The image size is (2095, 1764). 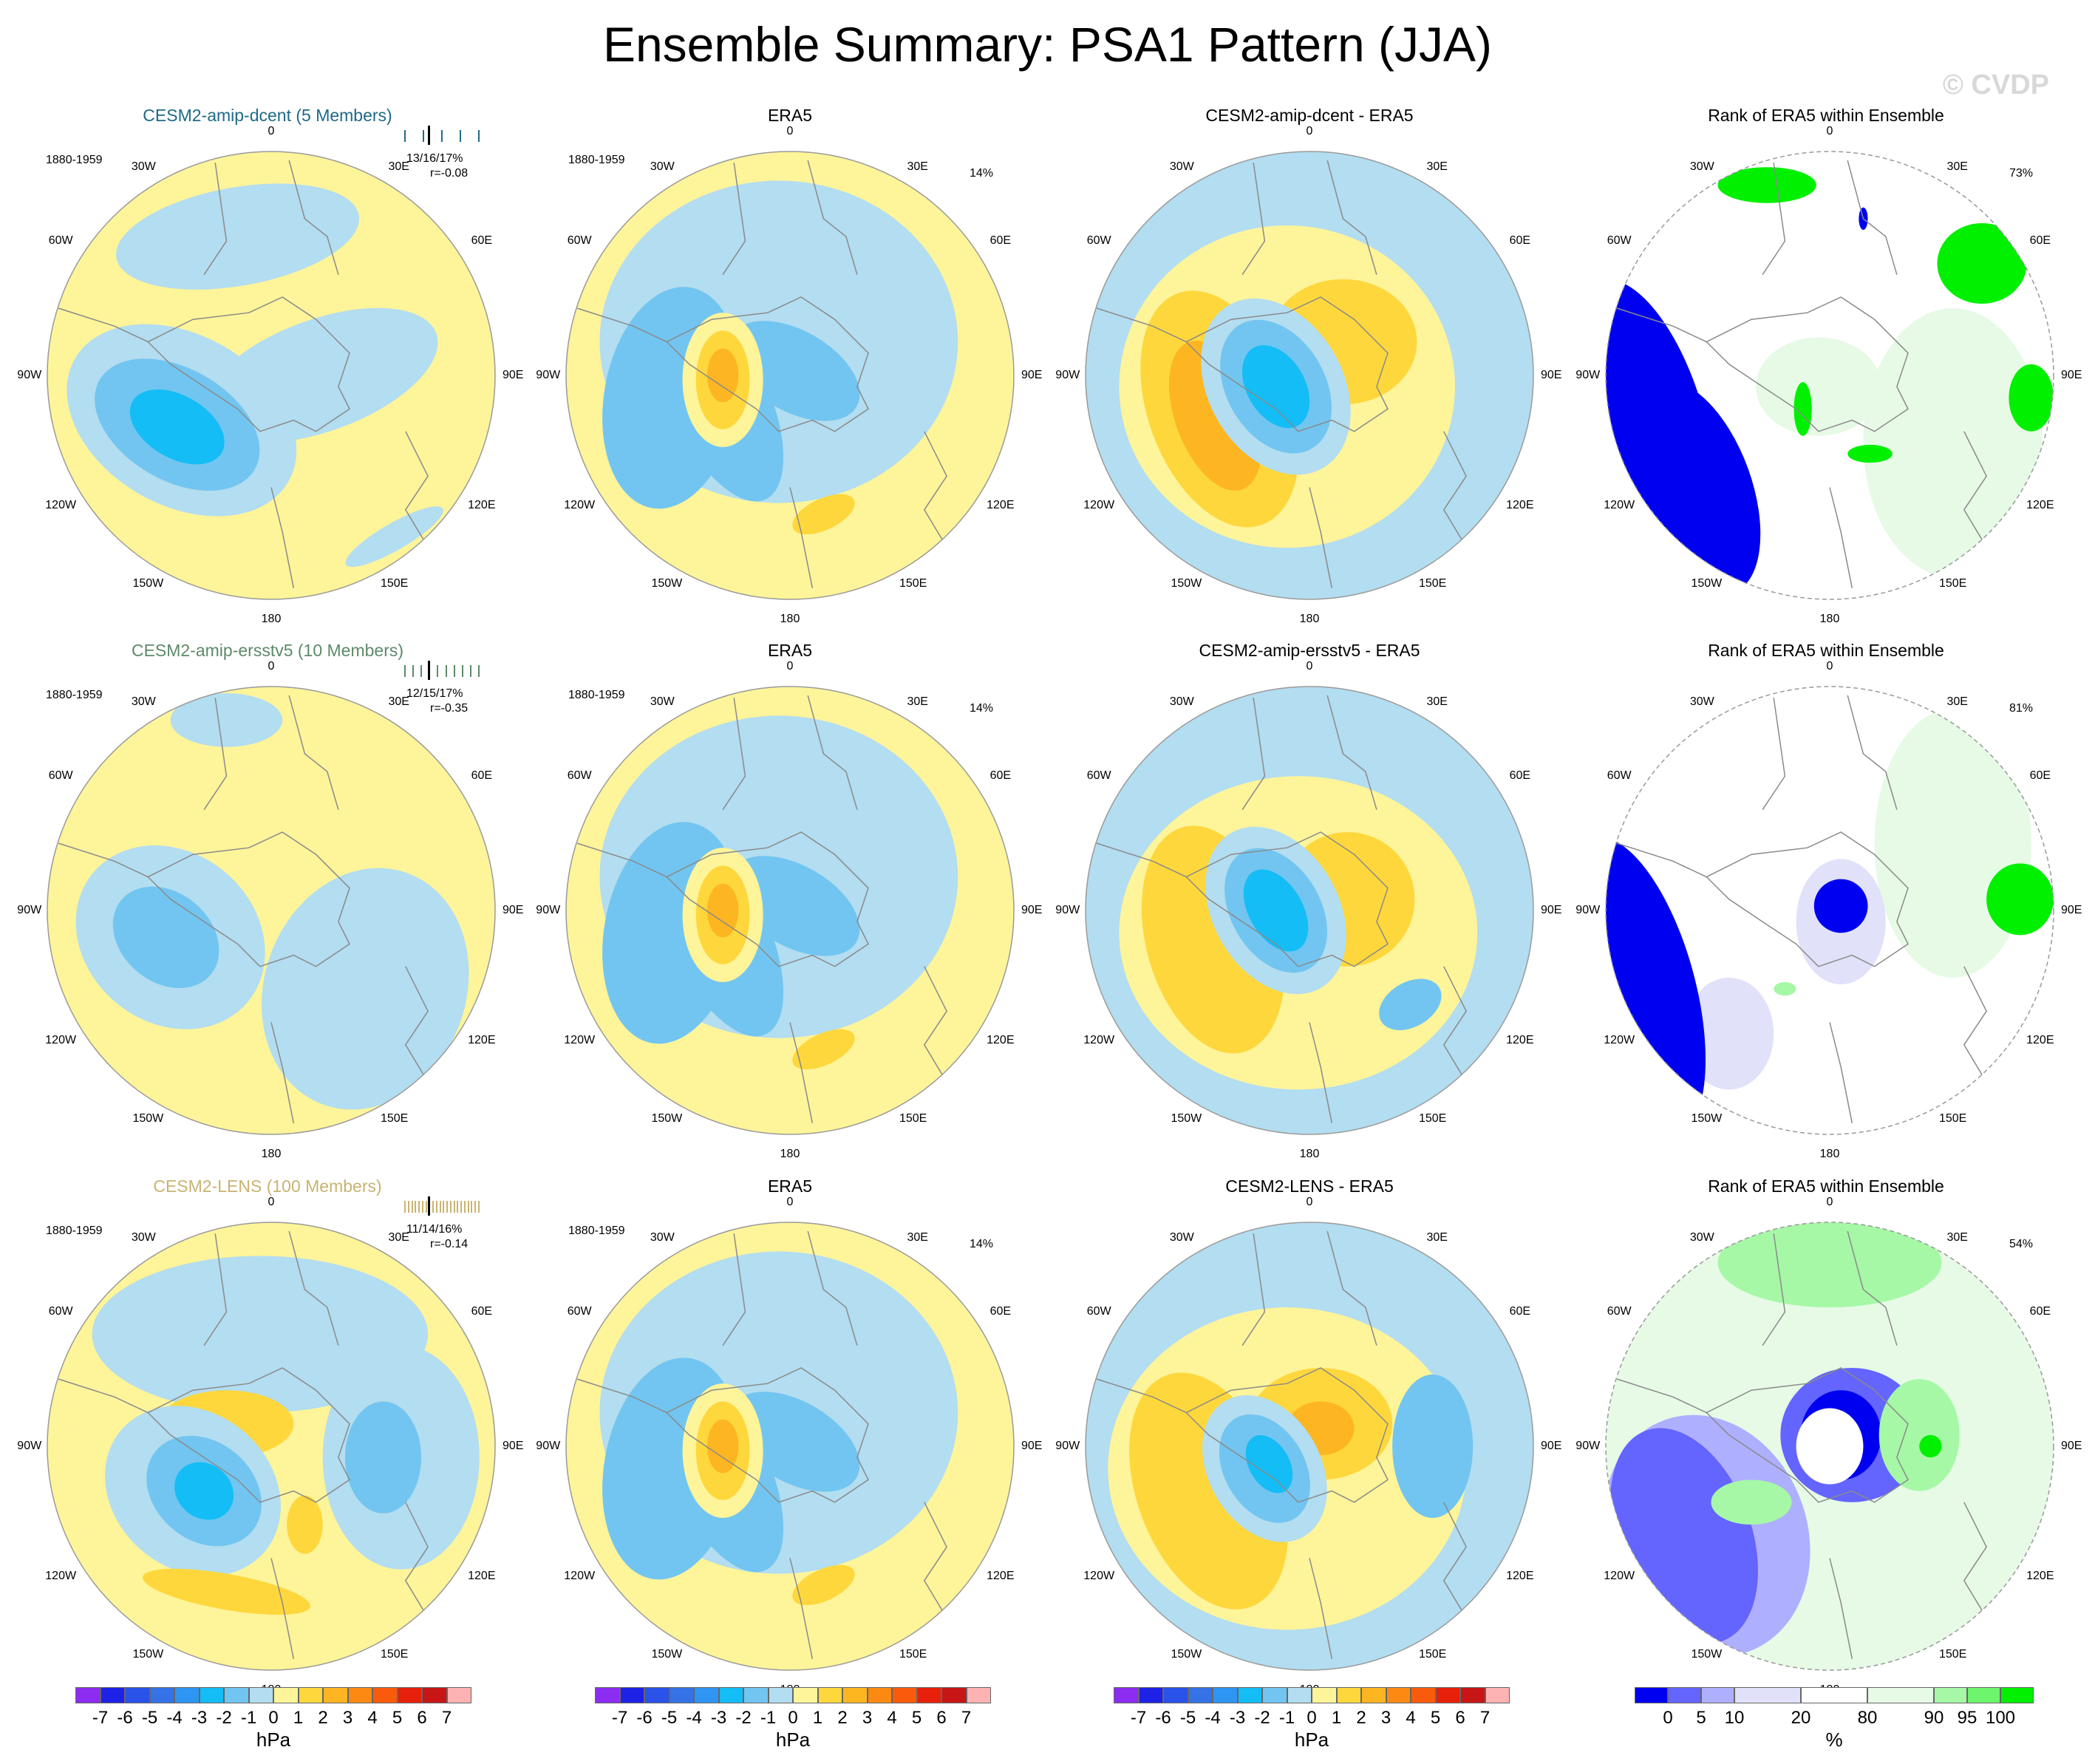 What do you see at coordinates (1001, 1039) in the screenshot?
I see `longitude-label: 120E` at bounding box center [1001, 1039].